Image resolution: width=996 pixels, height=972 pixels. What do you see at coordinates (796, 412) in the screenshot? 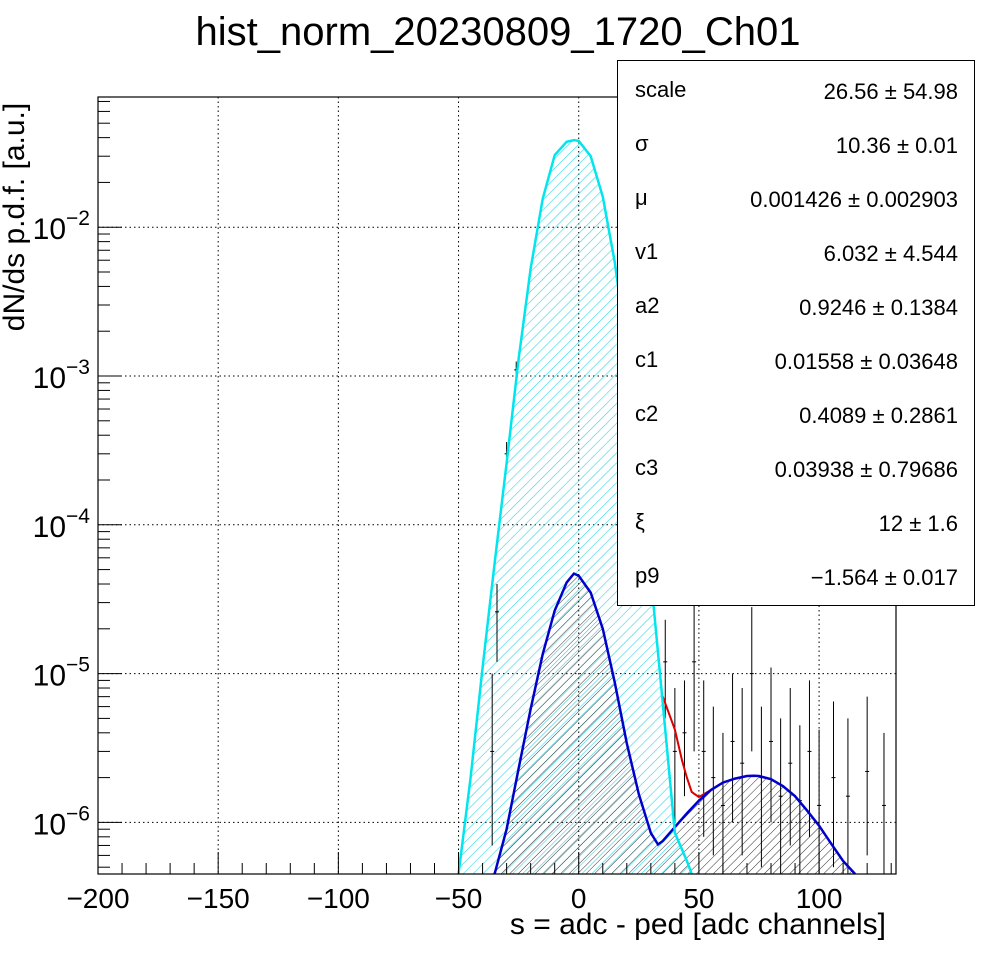
I see `fit-param-row: c2 0.4089 ± 0.2861` at bounding box center [796, 412].